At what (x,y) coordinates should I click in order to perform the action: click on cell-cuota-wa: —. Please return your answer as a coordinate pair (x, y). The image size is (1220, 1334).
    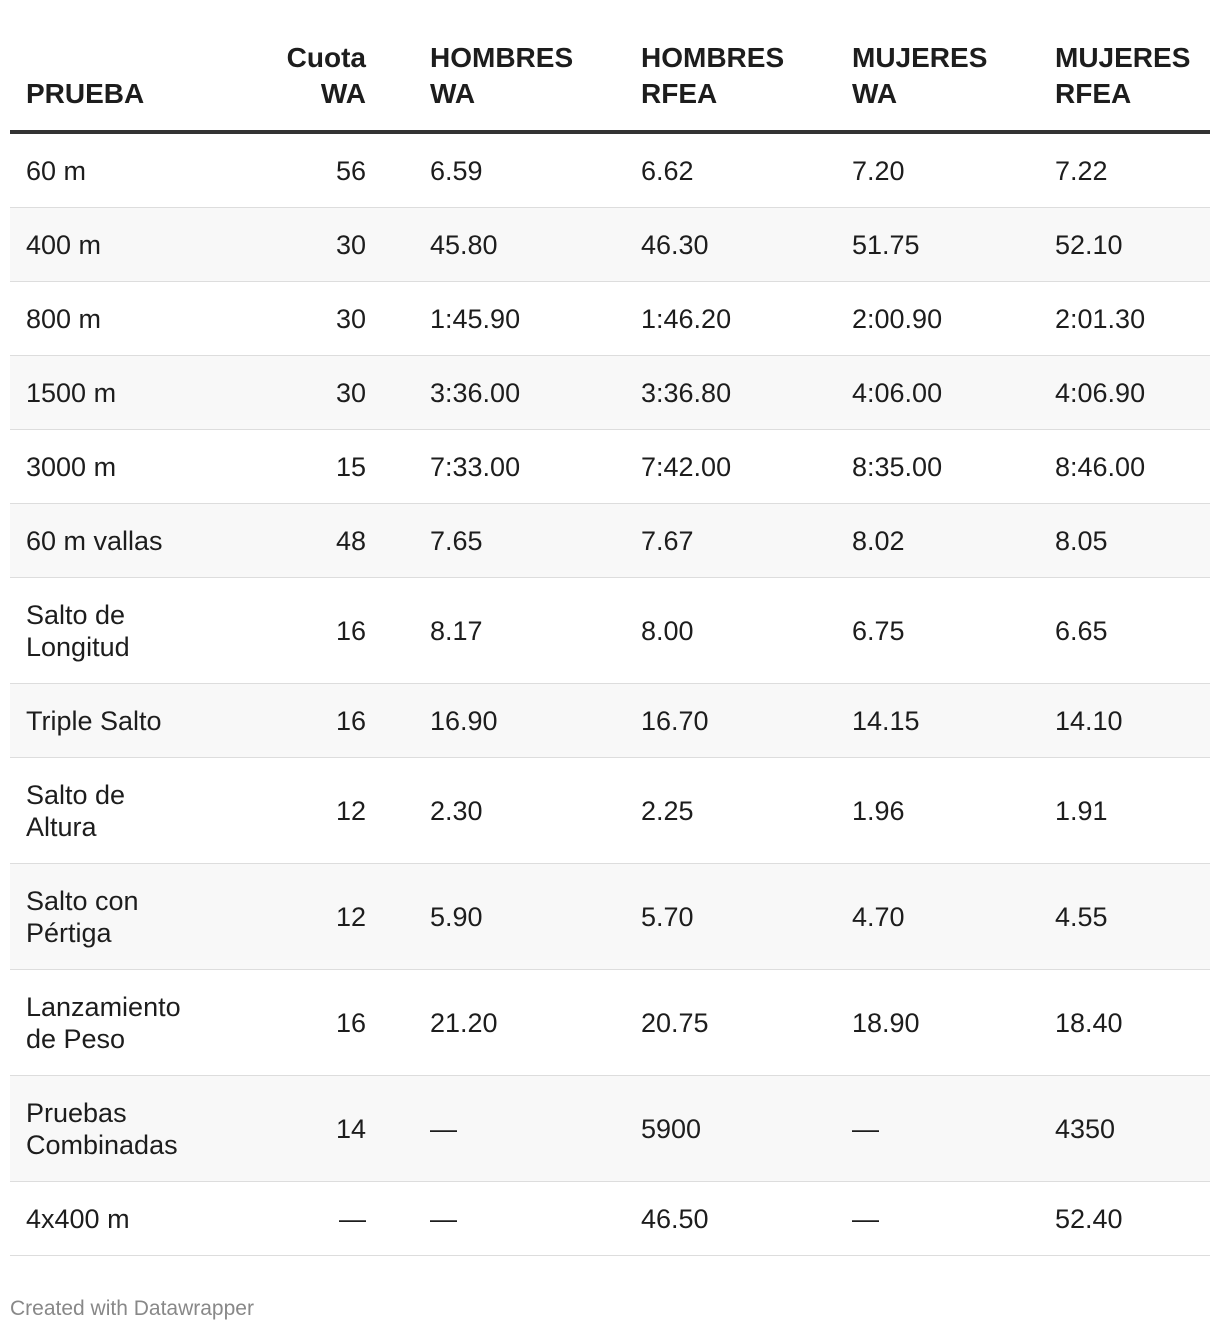
    Looking at the image, I should click on (352, 1218).